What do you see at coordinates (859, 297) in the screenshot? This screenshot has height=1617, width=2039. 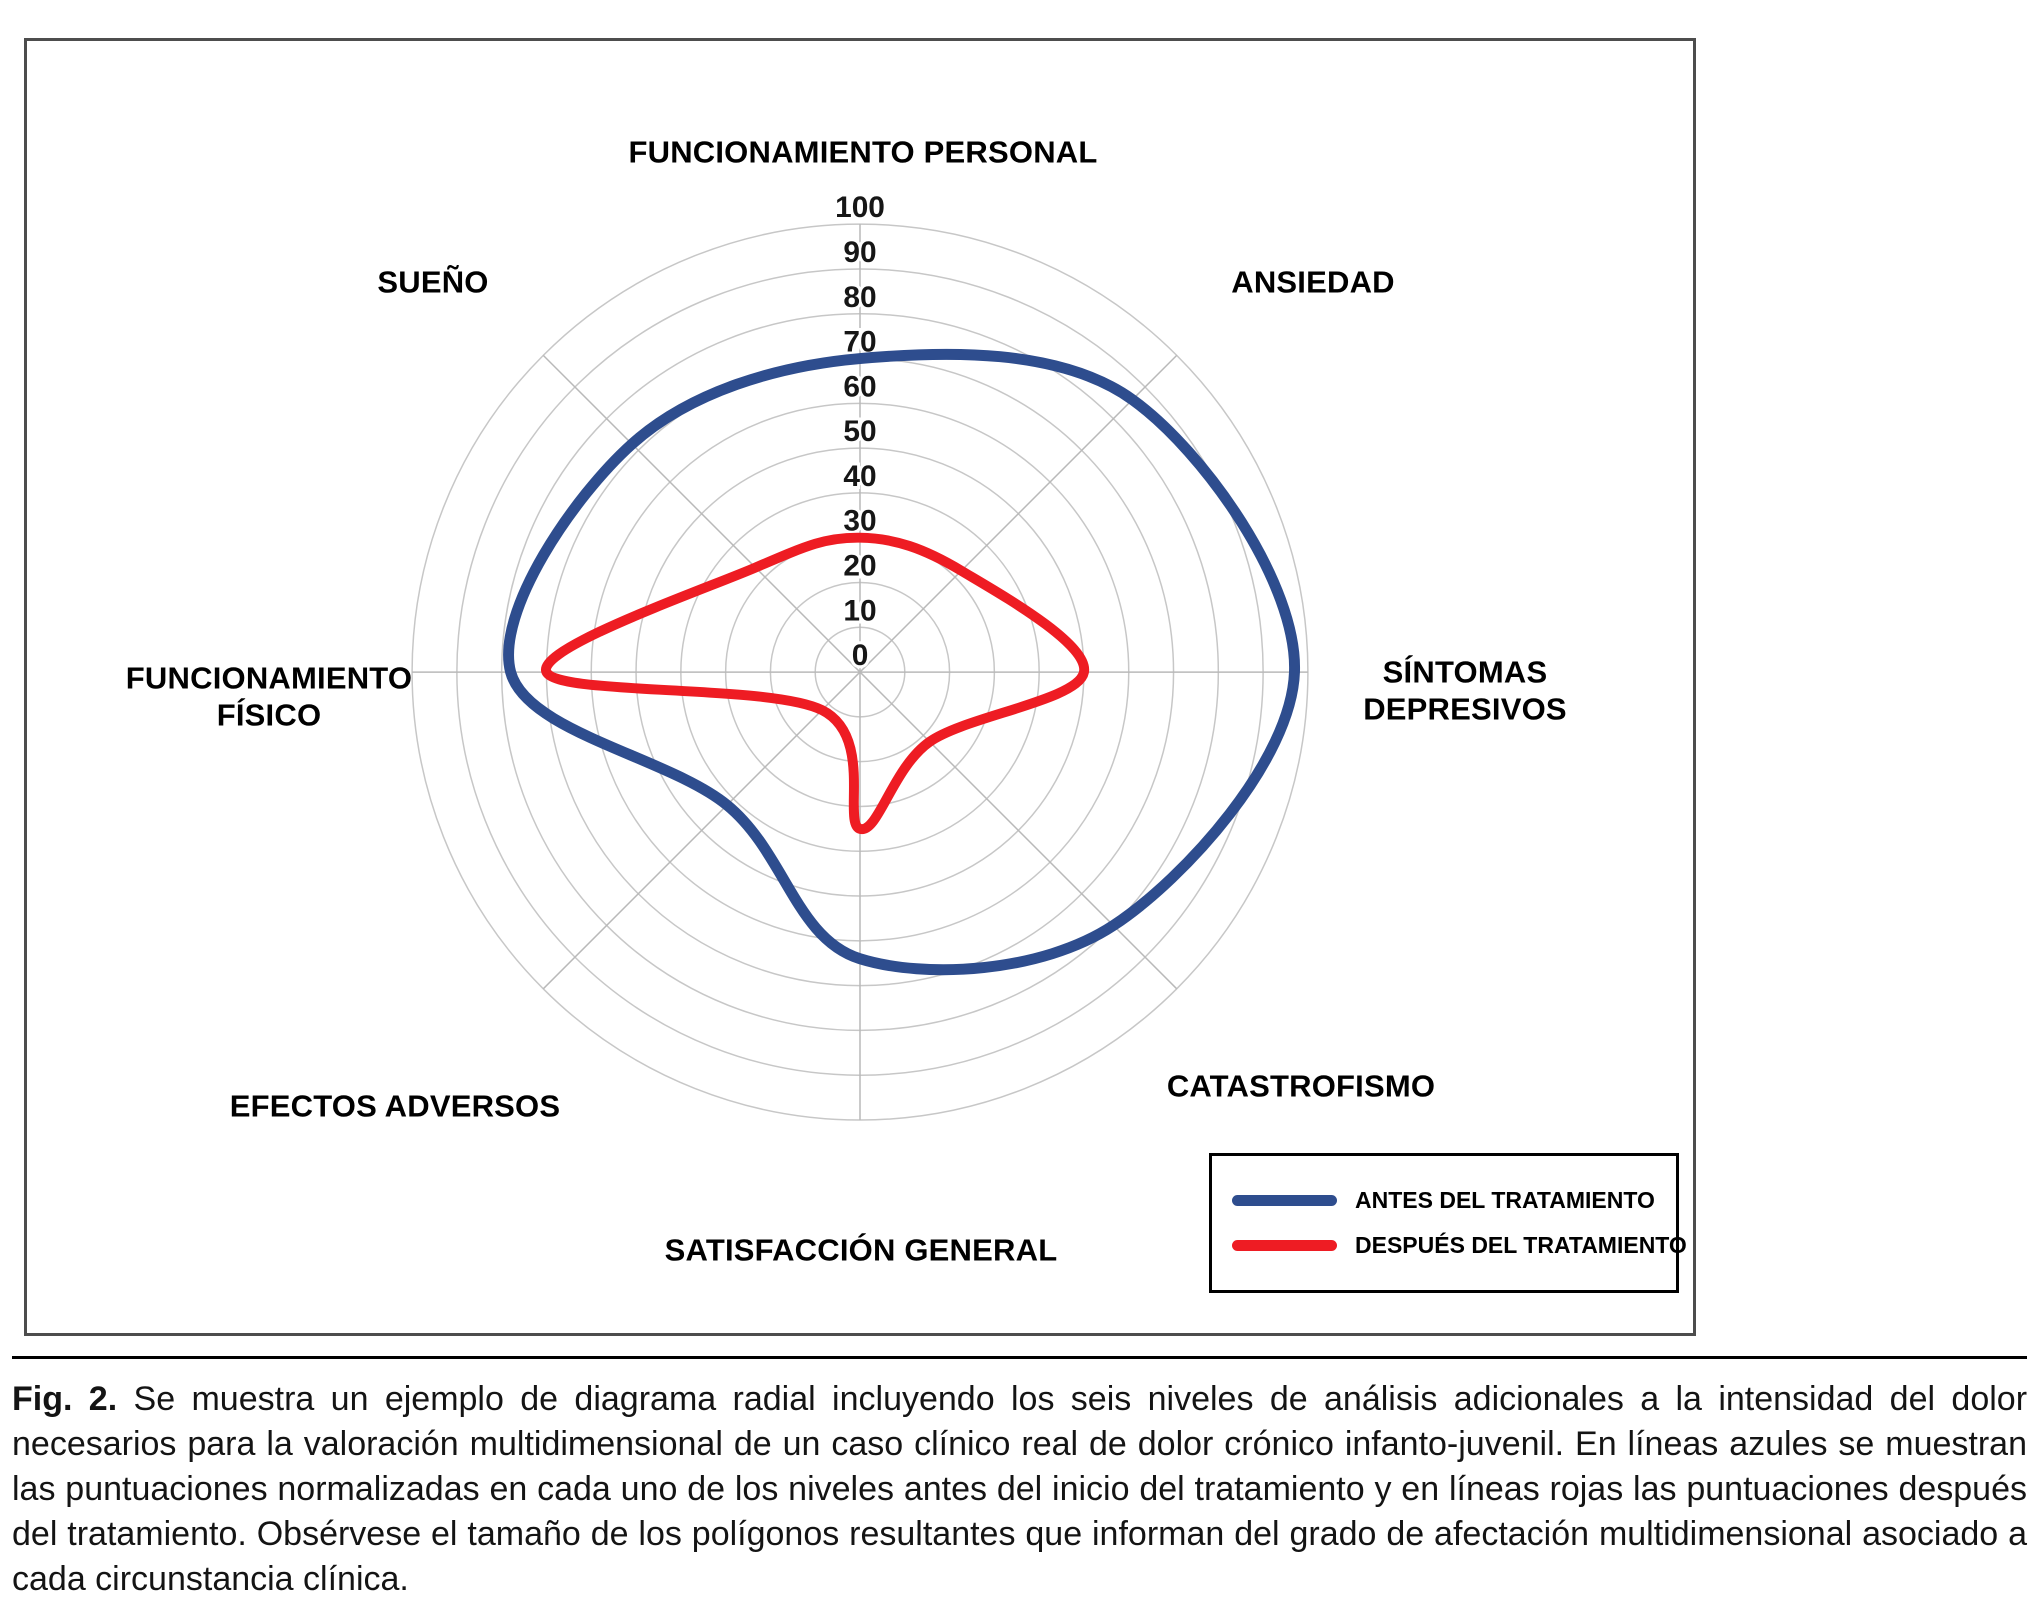 I see `radial-tick-label: 80` at bounding box center [859, 297].